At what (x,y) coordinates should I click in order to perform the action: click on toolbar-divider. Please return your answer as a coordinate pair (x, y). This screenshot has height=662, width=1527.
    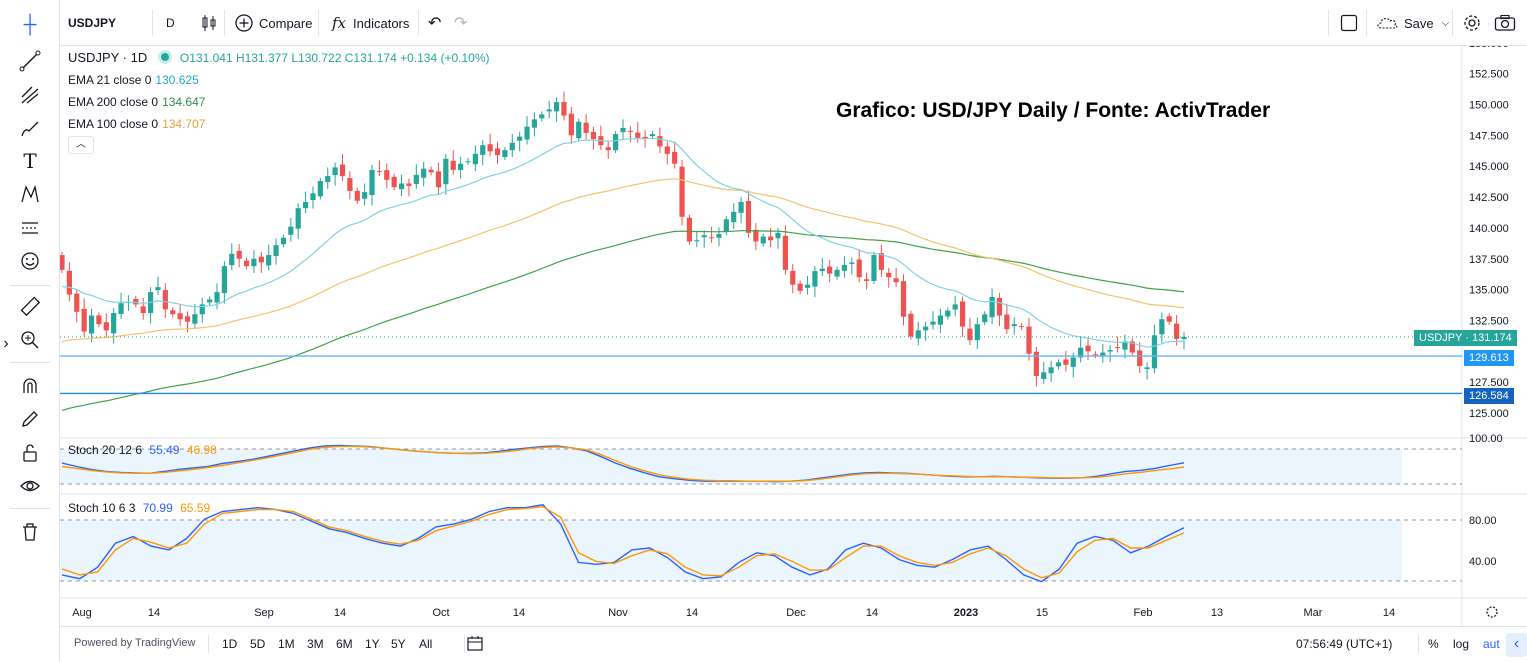
    Looking at the image, I should click on (1452, 23).